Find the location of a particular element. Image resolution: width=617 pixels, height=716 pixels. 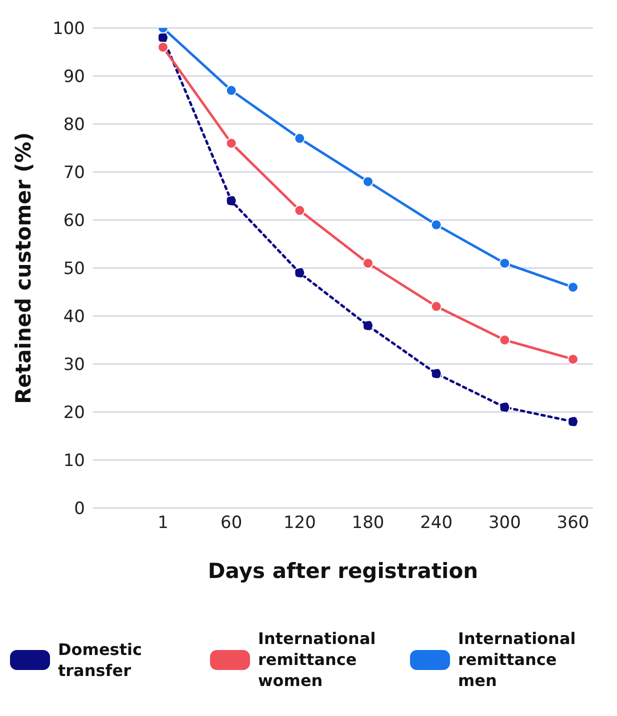

x-tick-label: 1 is located at coordinates (163, 523).